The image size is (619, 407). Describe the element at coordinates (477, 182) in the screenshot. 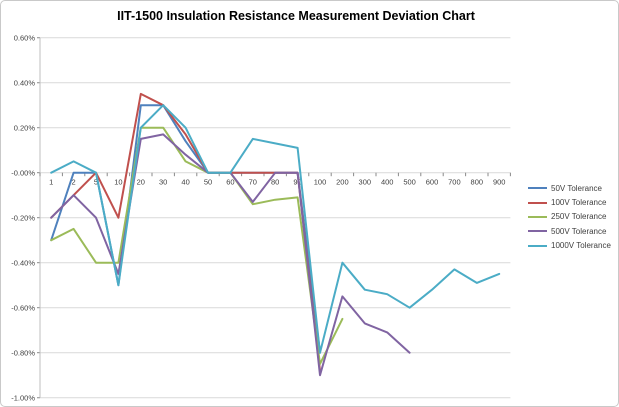

I see `x-axis-label: 800` at that location.